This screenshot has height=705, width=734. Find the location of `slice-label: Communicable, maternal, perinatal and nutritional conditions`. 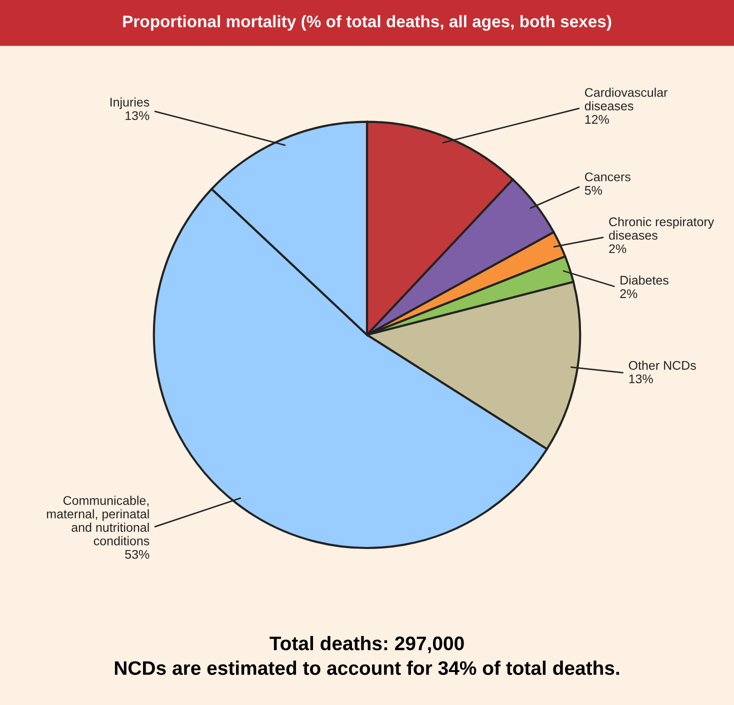

slice-label: Communicable, maternal, perinatal and nutritional conditions is located at coordinates (98, 521).